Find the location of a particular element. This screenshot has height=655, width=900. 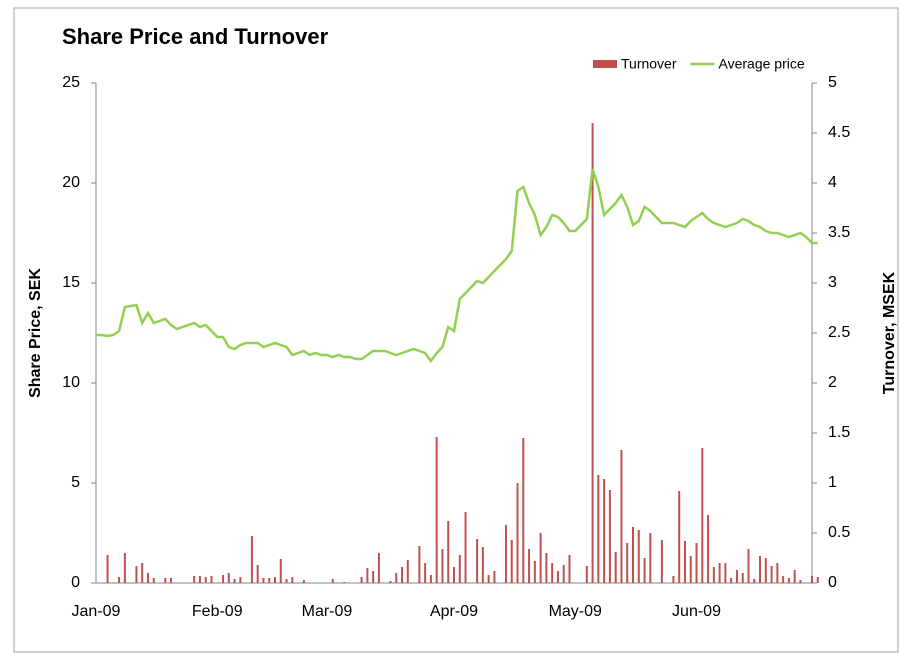

y2-axis-label: Turnover, MSEK is located at coordinates (889, 332).